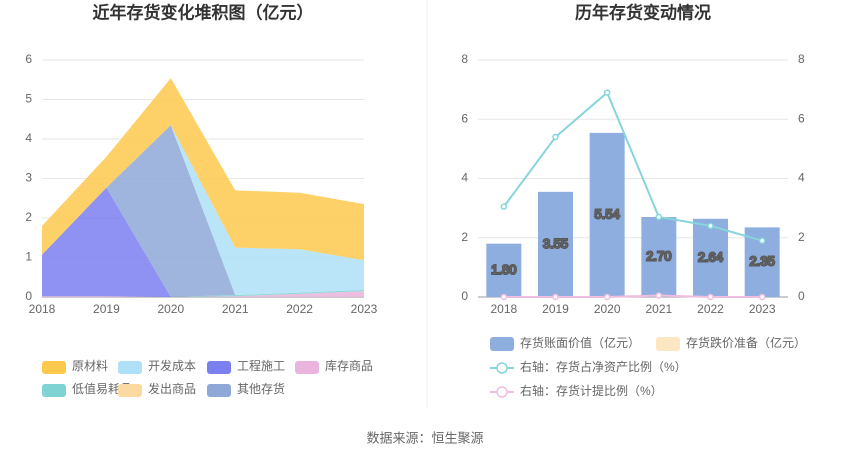  Describe the element at coordinates (261, 365) in the screenshot. I see `legend-label: 工程施工` at that location.